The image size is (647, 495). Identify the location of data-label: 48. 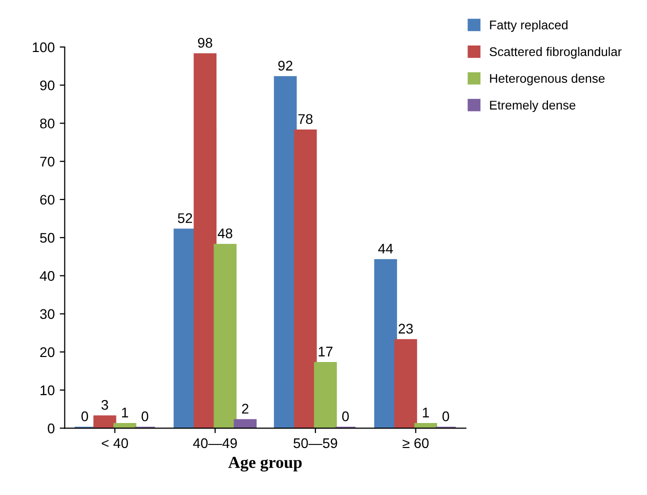
(225, 233).